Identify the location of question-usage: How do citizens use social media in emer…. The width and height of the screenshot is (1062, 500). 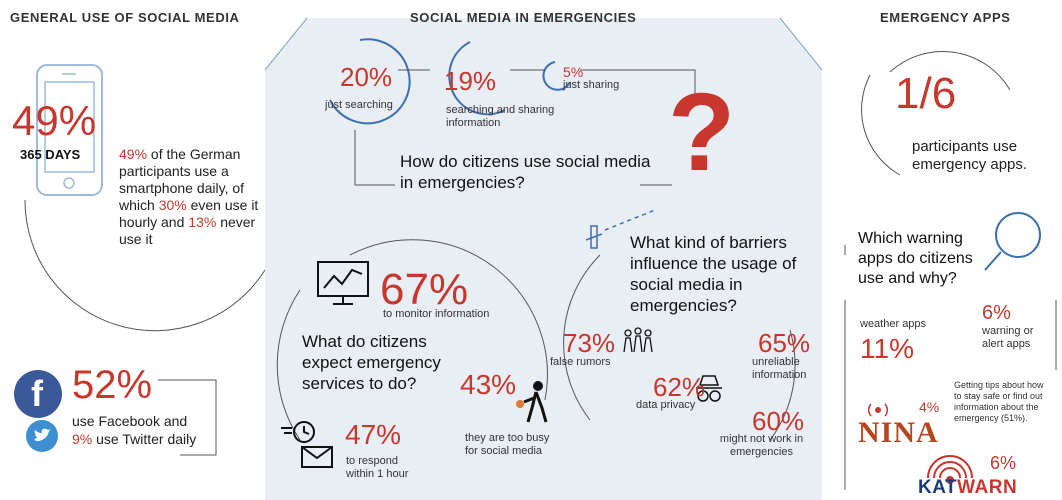
(525, 172).